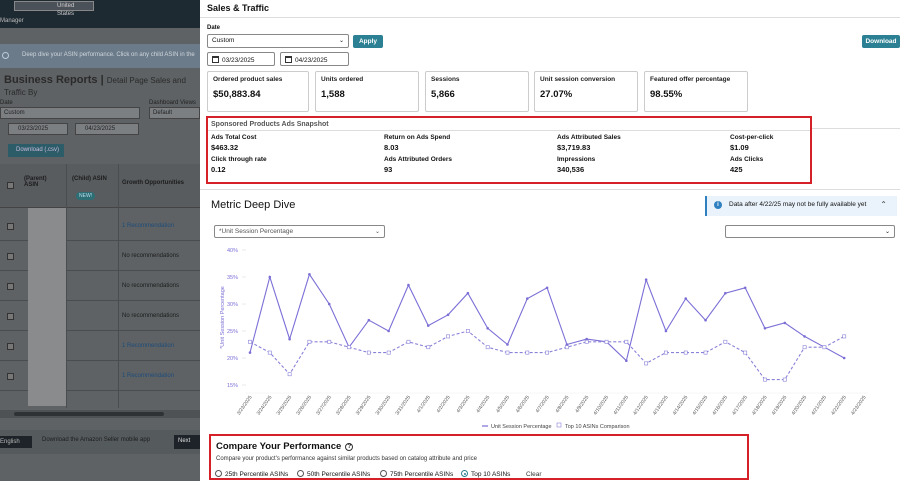 This screenshot has height=481, width=900. Describe the element at coordinates (333, 474) in the screenshot. I see `radio-50th-percentile: 50th Percentile ASINs` at that location.